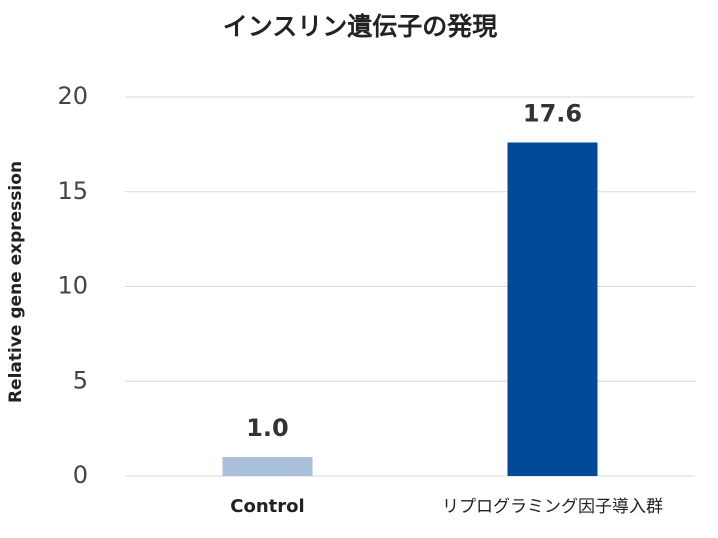 The image size is (718, 538). I want to click on y-tick-label: 0, so click(80, 475).